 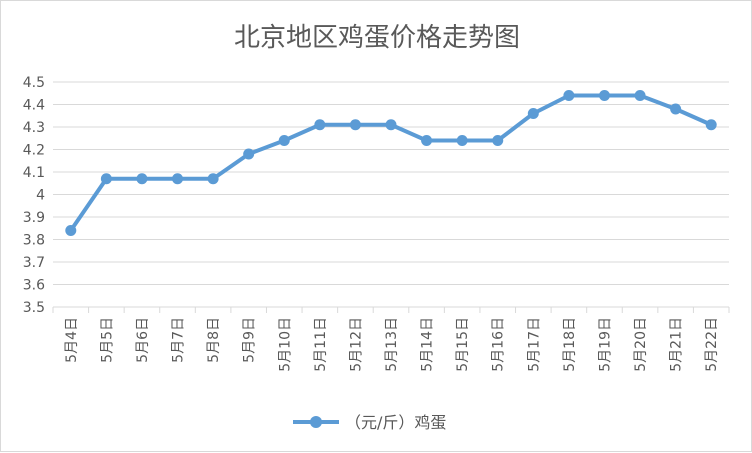 I want to click on x-tick-label: 5月22日, so click(x=712, y=344).